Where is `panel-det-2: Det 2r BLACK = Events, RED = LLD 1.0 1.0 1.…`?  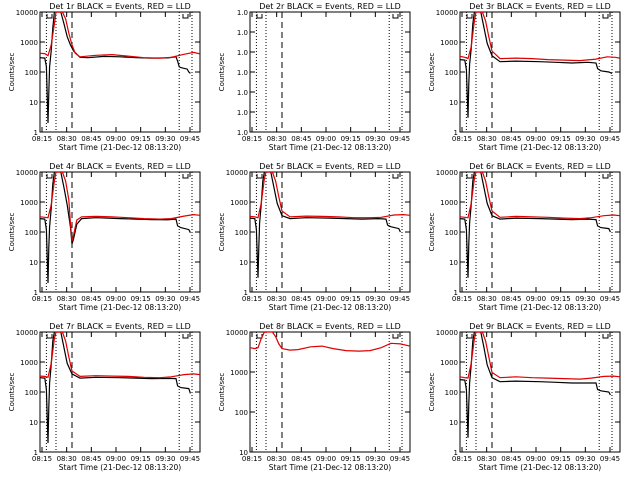 panel-det-2: Det 2r BLACK = Events, RED = LLD 1.0 1.0 1.… is located at coordinates (314, 77).